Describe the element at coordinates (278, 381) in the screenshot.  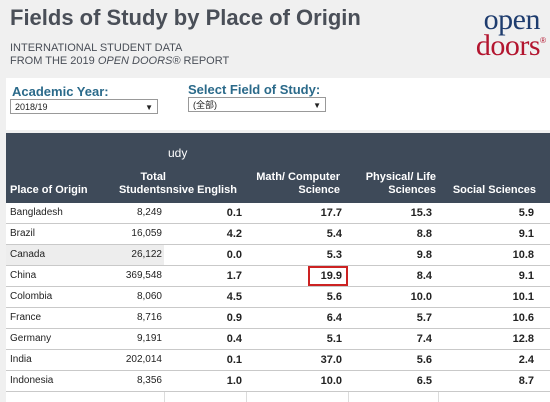
I see `table-row: Indonesia 8,356 1.0 10.0 6.5 8.7` at that location.